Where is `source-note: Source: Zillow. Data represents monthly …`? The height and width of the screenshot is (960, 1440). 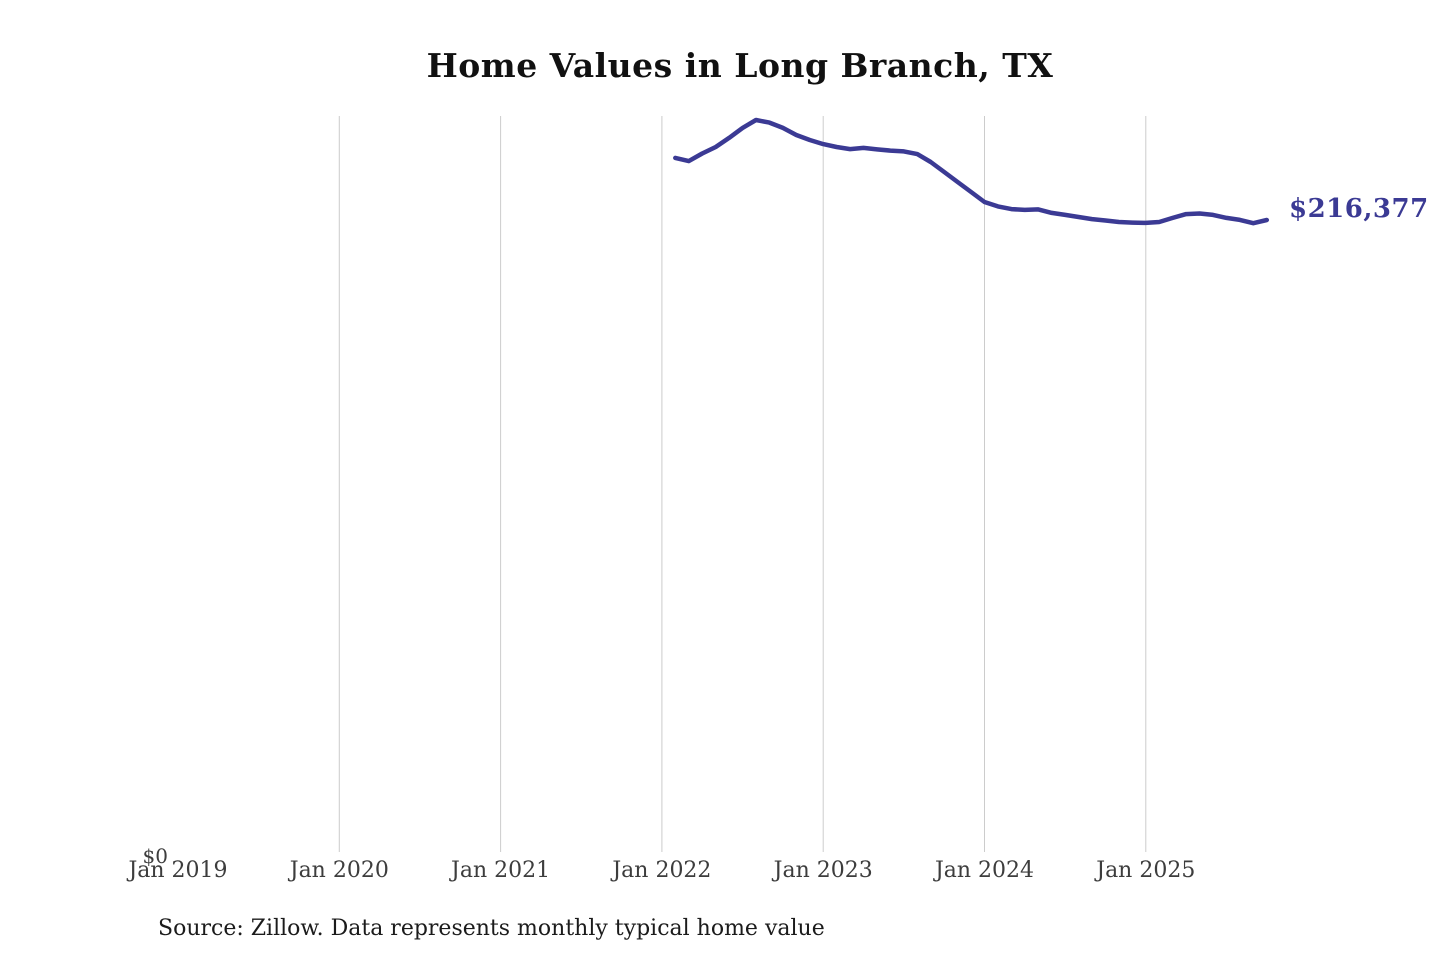 source-note: Source: Zillow. Data represents monthly … is located at coordinates (491, 928).